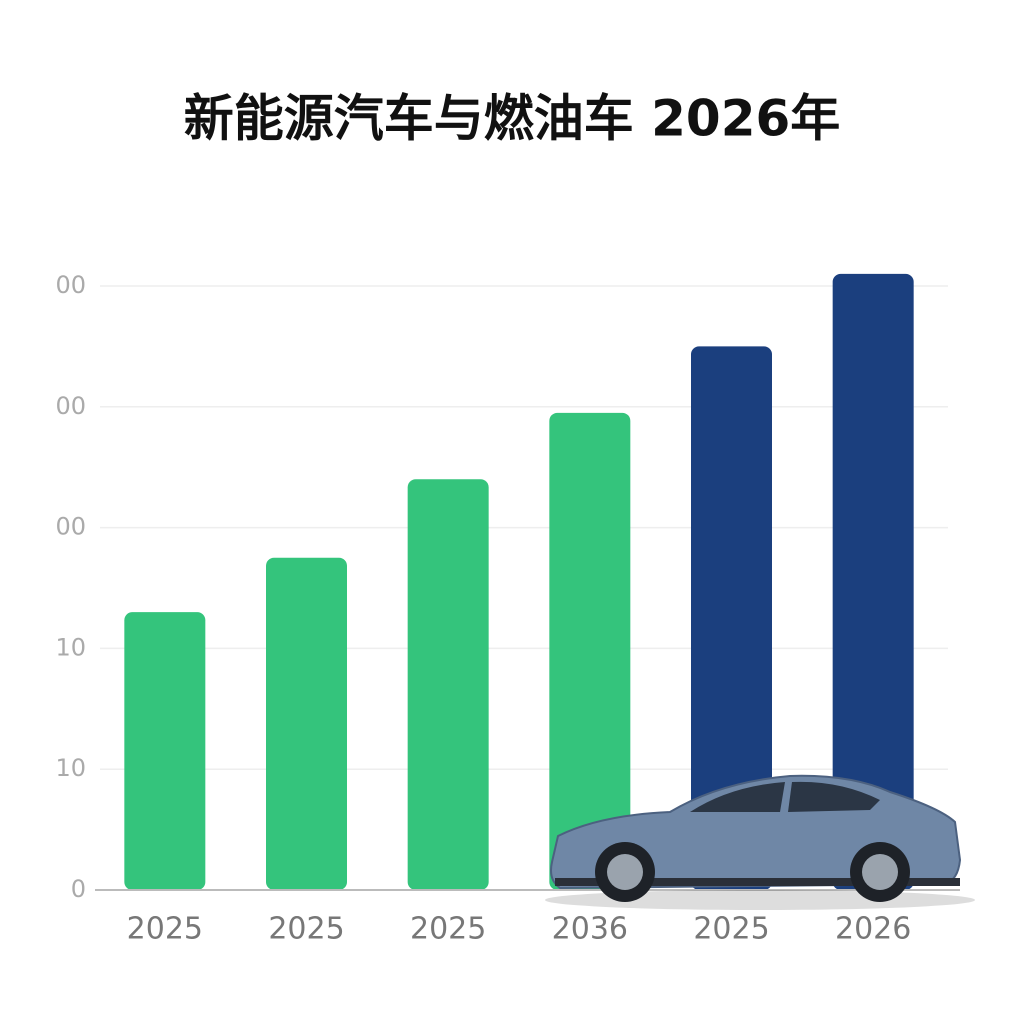 The height and width of the screenshot is (1028, 1024). What do you see at coordinates (512, 119) in the screenshot?
I see `chart-title: 新能源汽车与燃油车 2026年` at bounding box center [512, 119].